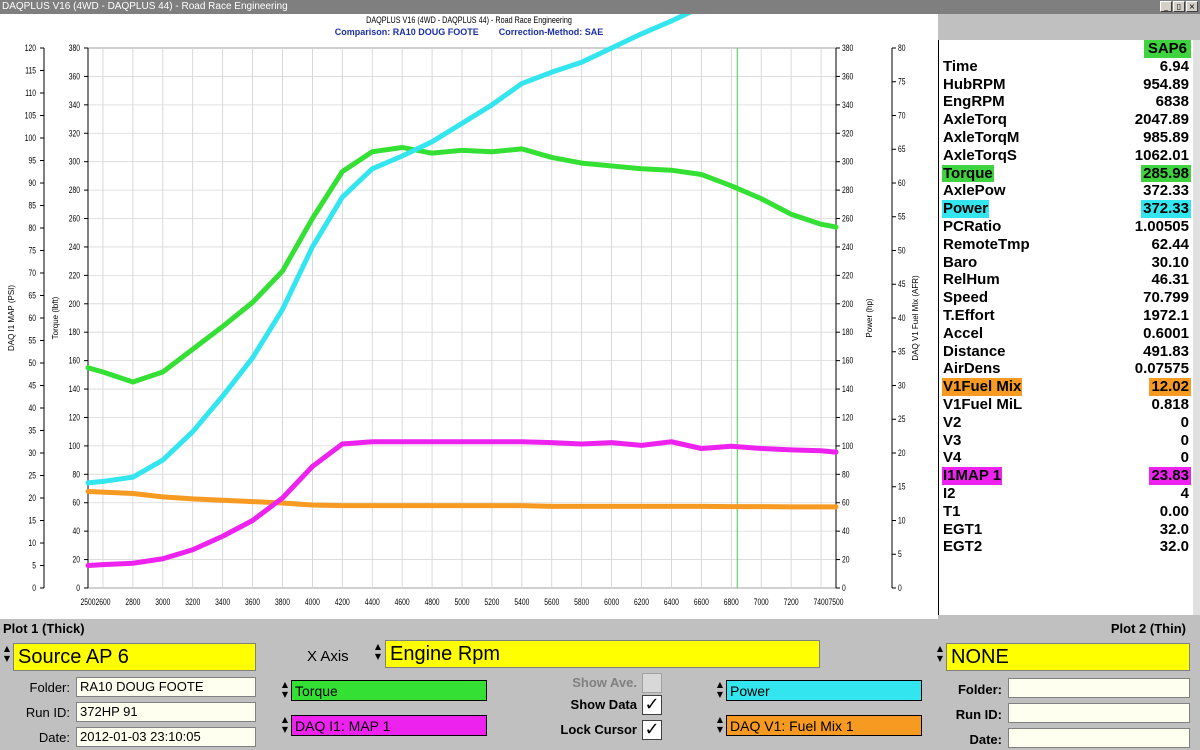  I want to click on source1-spin-down: ▼, so click(7, 658).